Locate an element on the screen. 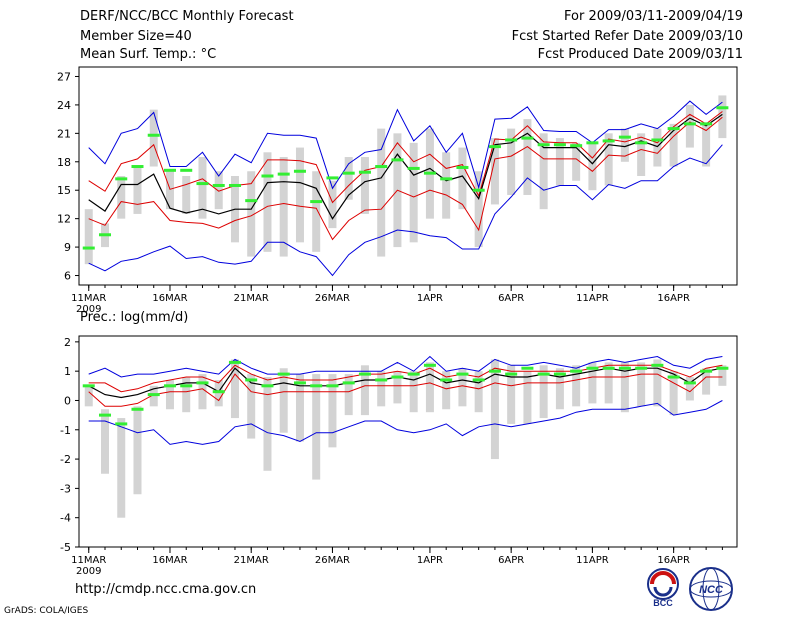 The width and height of the screenshot is (800, 618). bcc-logo-text: BCC is located at coordinates (663, 603).